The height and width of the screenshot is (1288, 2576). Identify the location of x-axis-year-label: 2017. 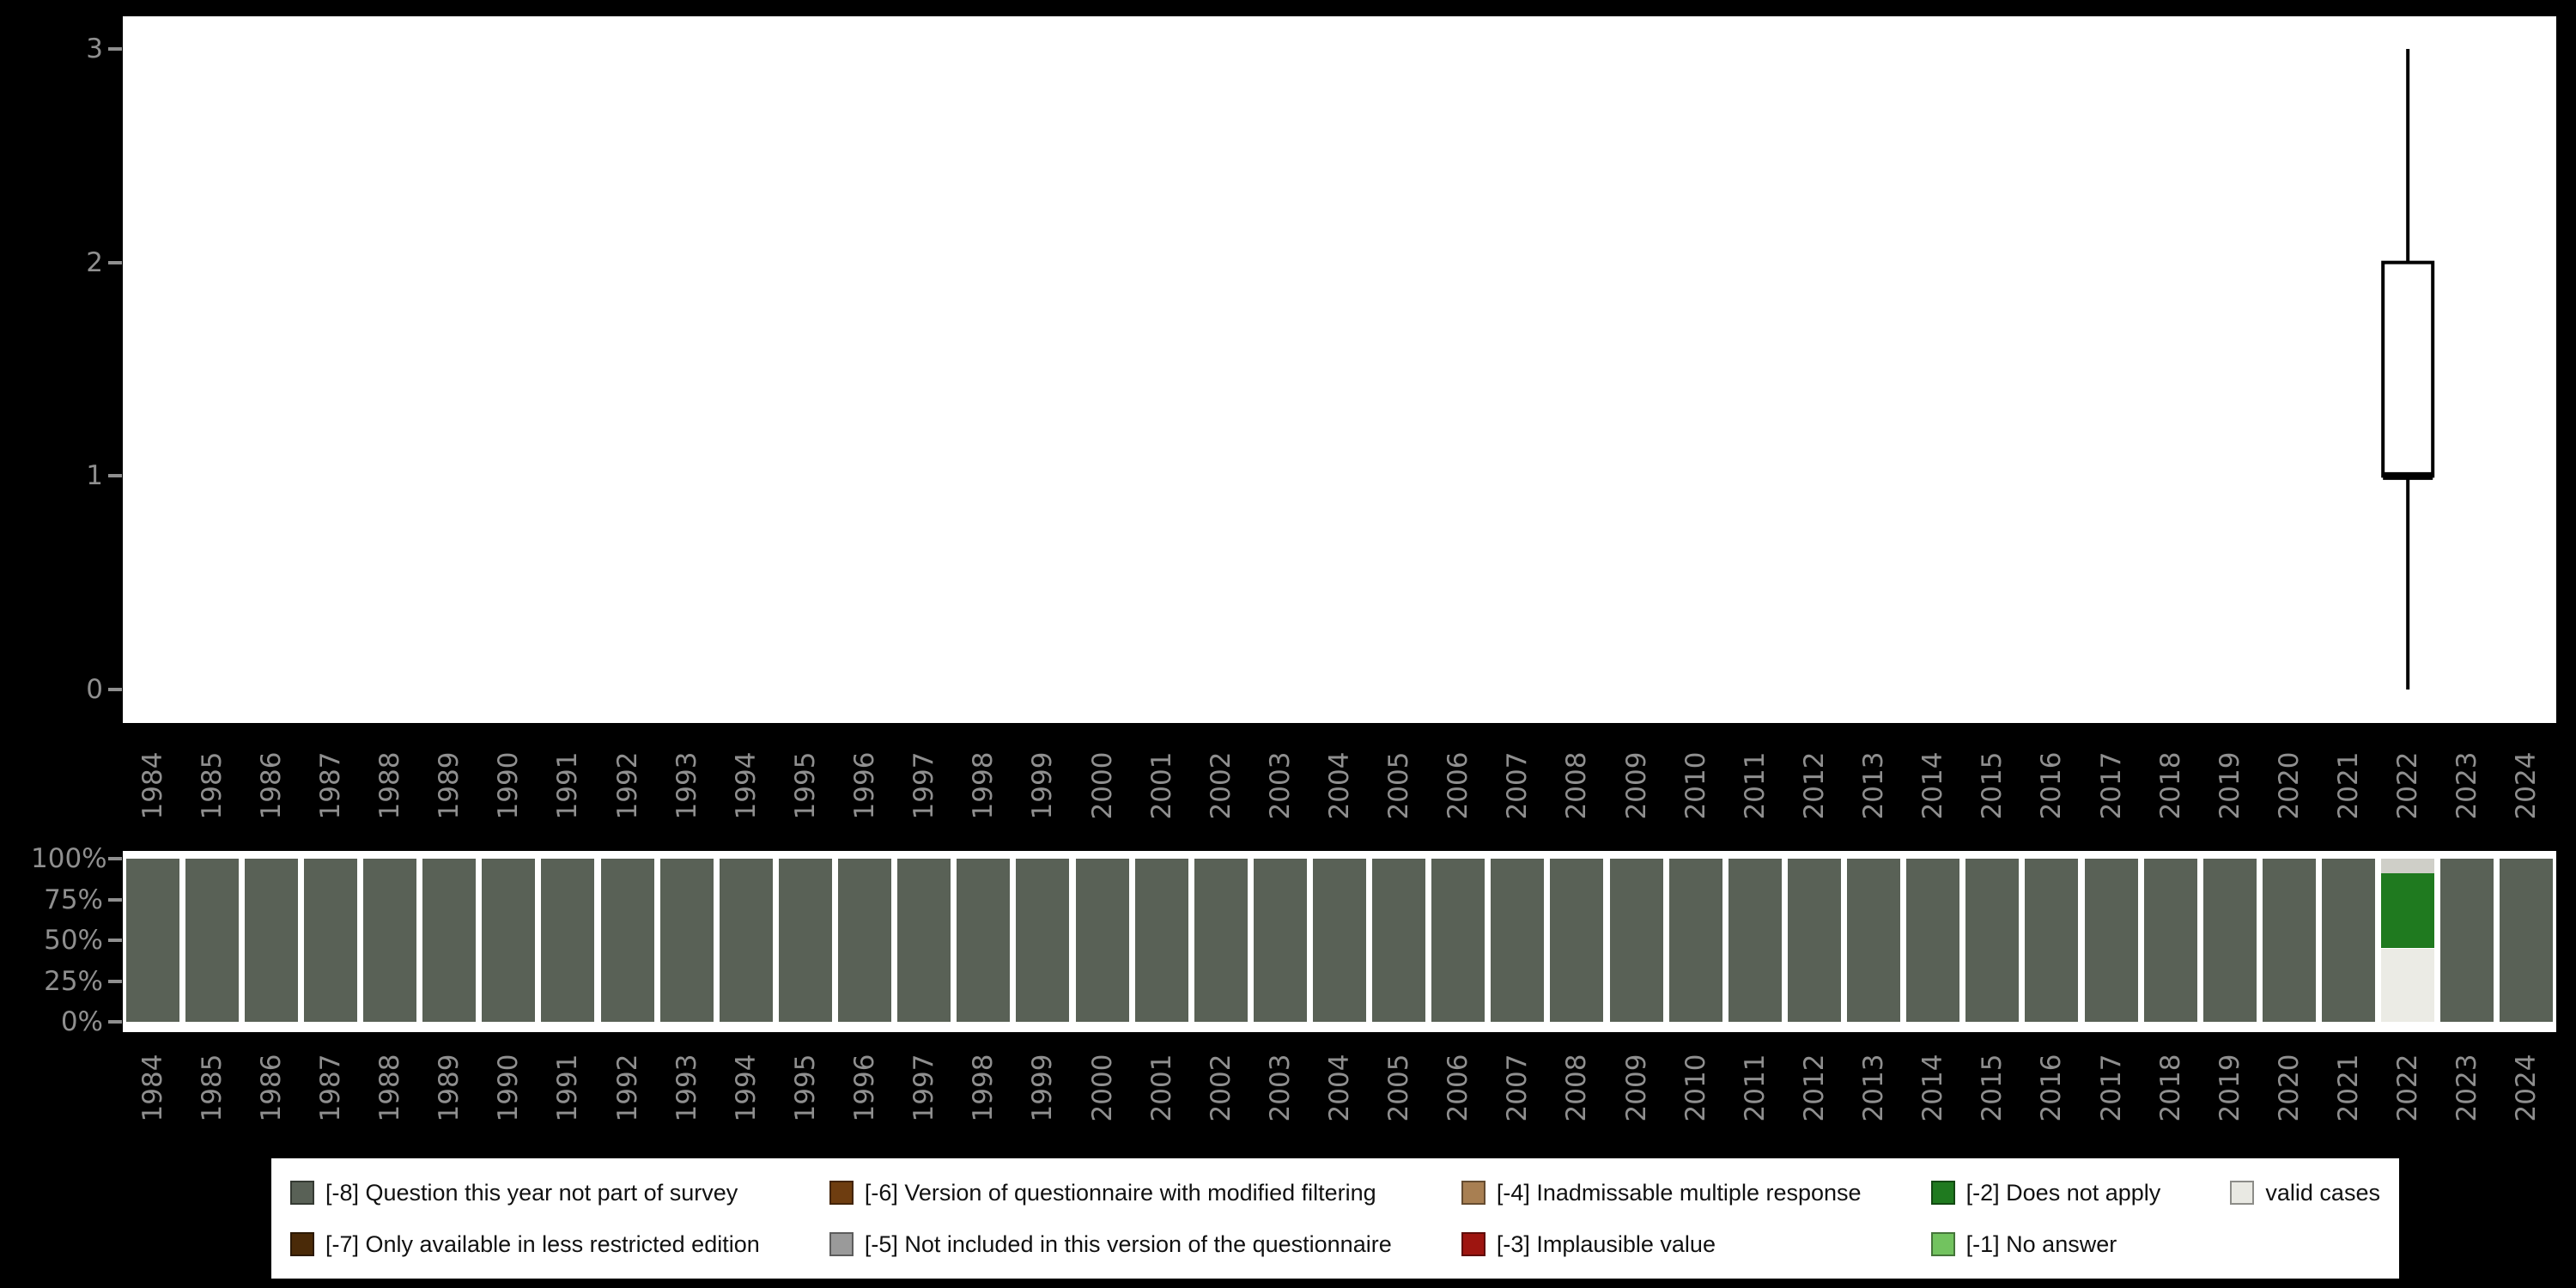
(2111, 786).